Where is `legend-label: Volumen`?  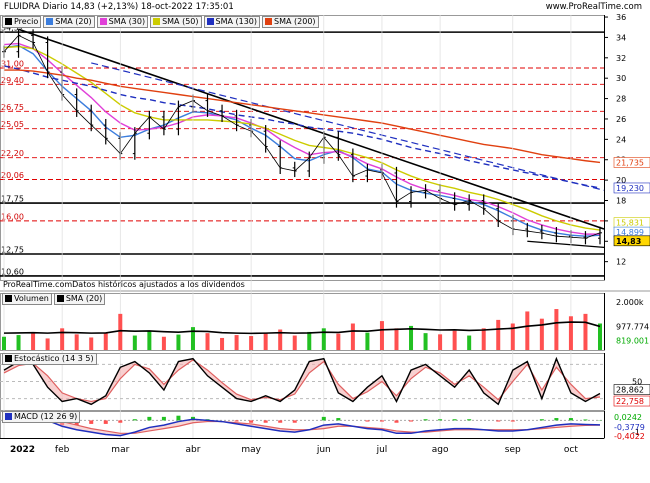
legend-label: Volumen is located at coordinates (31, 298).